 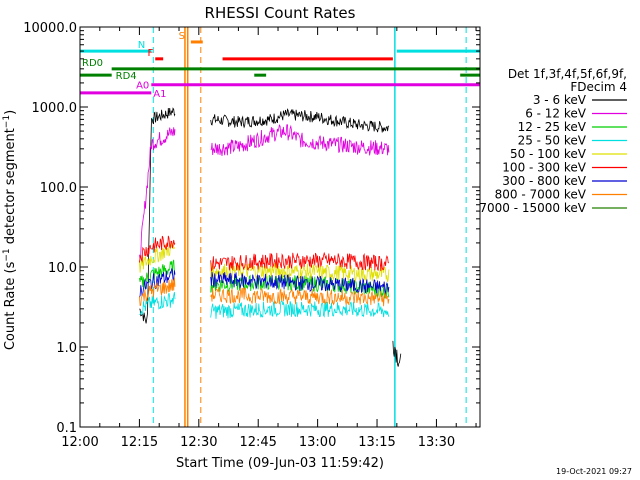 What do you see at coordinates (50, 28) in the screenshot?
I see `y-tick-label: 10000.0` at bounding box center [50, 28].